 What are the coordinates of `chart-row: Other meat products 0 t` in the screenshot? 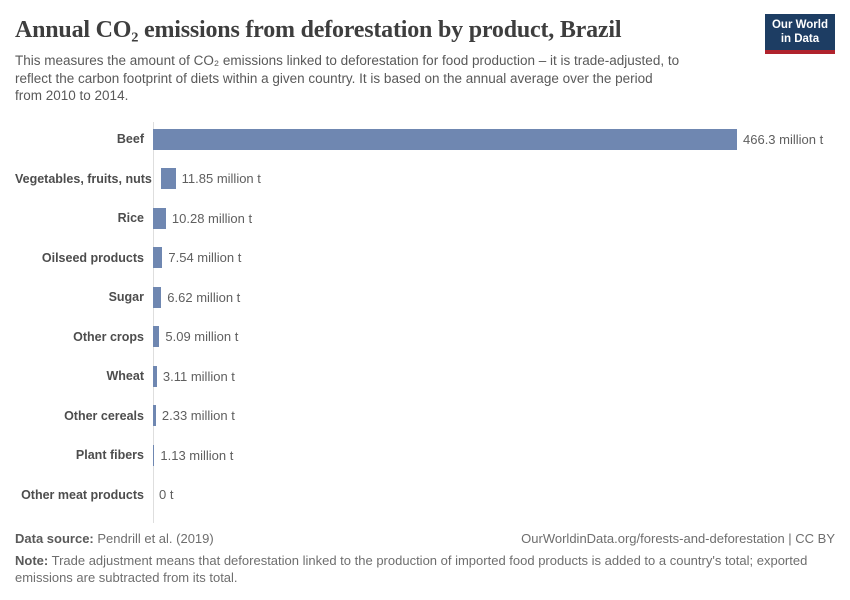 It's located at (425, 495).